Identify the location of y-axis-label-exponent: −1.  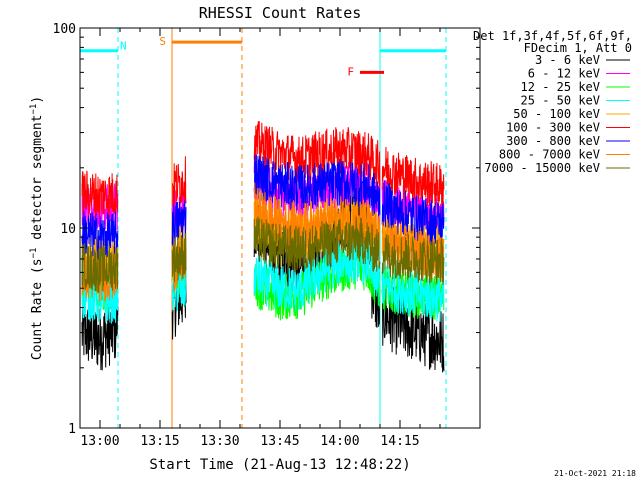
(34, 253).